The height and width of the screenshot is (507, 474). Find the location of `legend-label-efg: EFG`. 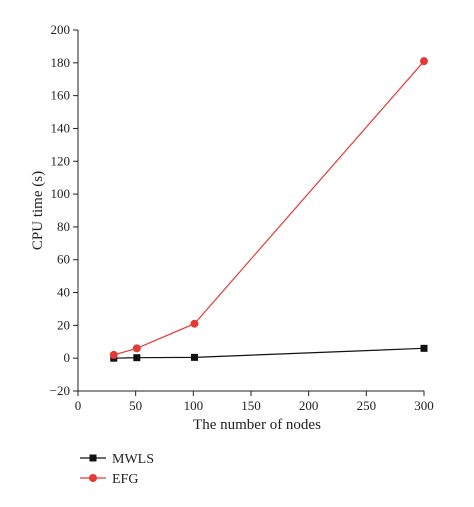

legend-label-efg: EFG is located at coordinates (125, 479).